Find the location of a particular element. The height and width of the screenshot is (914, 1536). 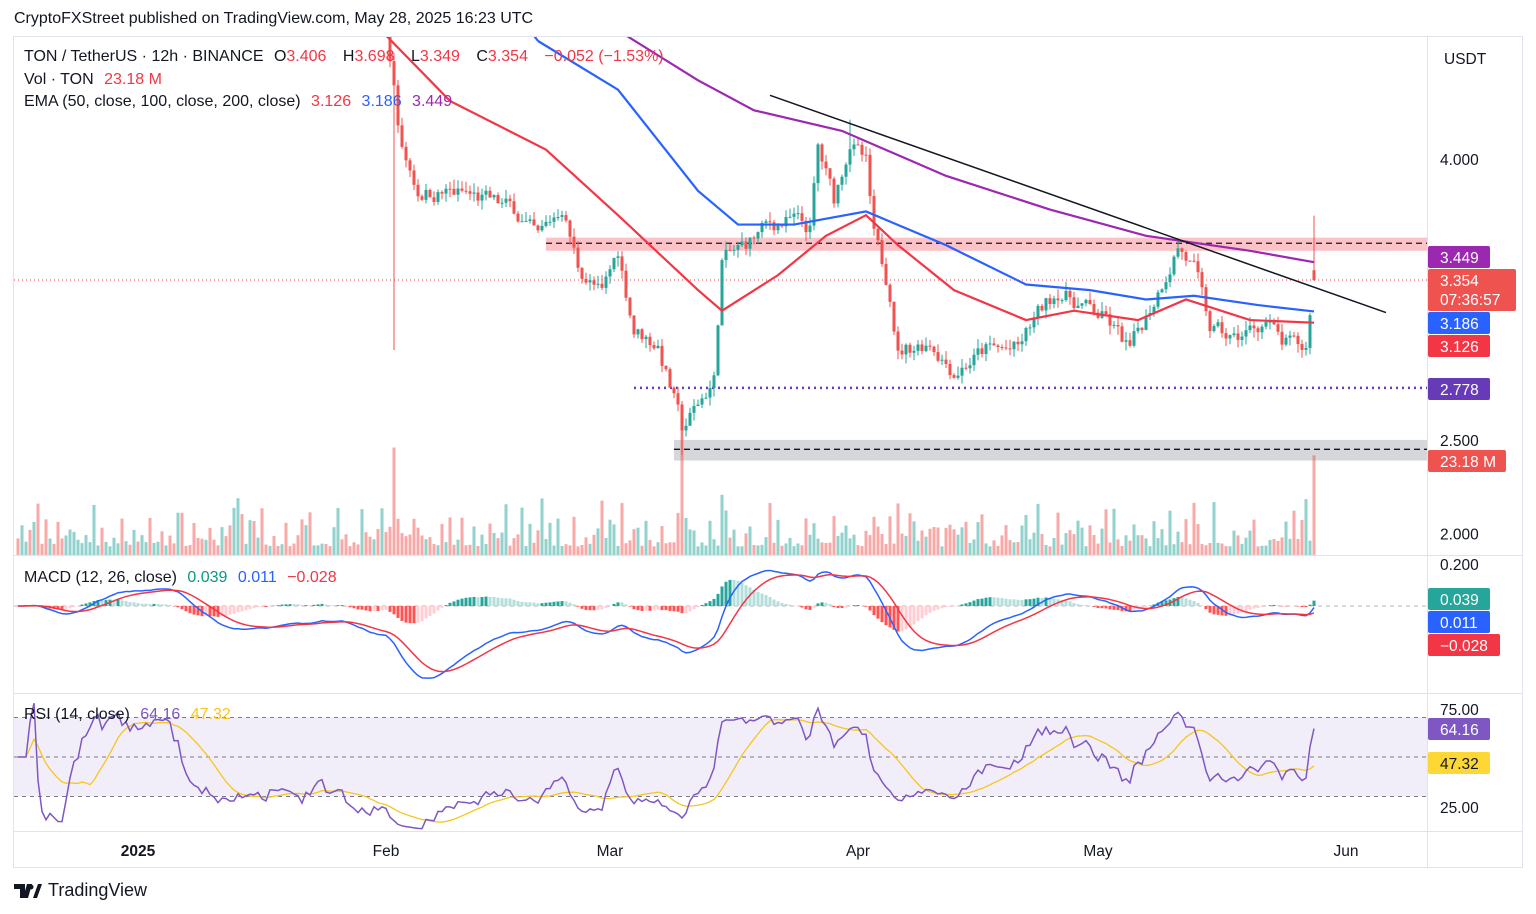

volume-legend: Vol · TON 23.18 M is located at coordinates (347, 80).